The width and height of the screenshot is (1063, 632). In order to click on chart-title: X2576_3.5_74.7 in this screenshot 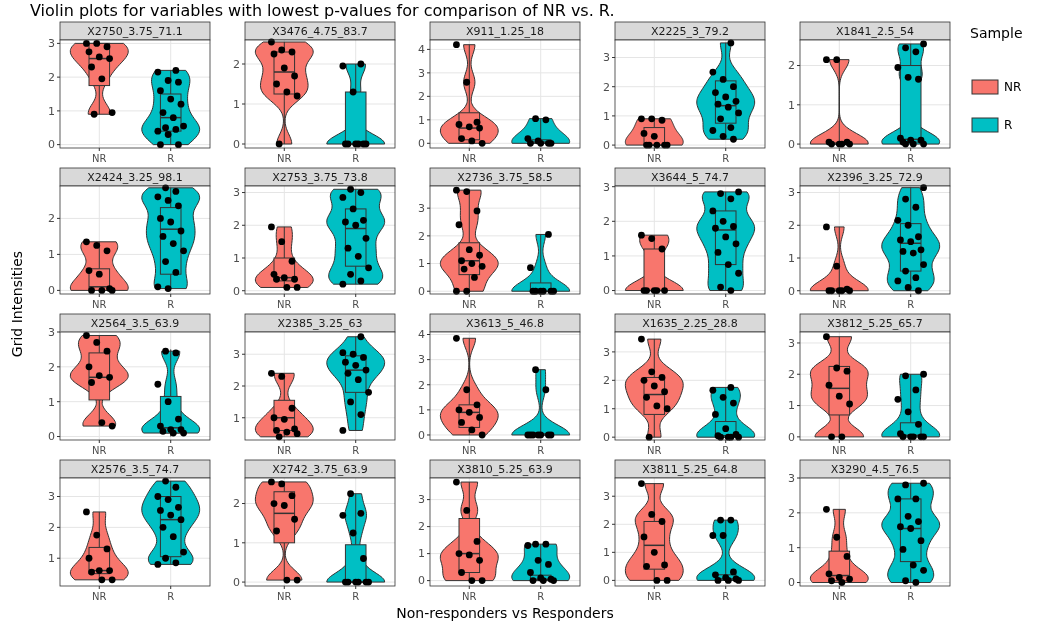, I will do `click(135, 469)`.